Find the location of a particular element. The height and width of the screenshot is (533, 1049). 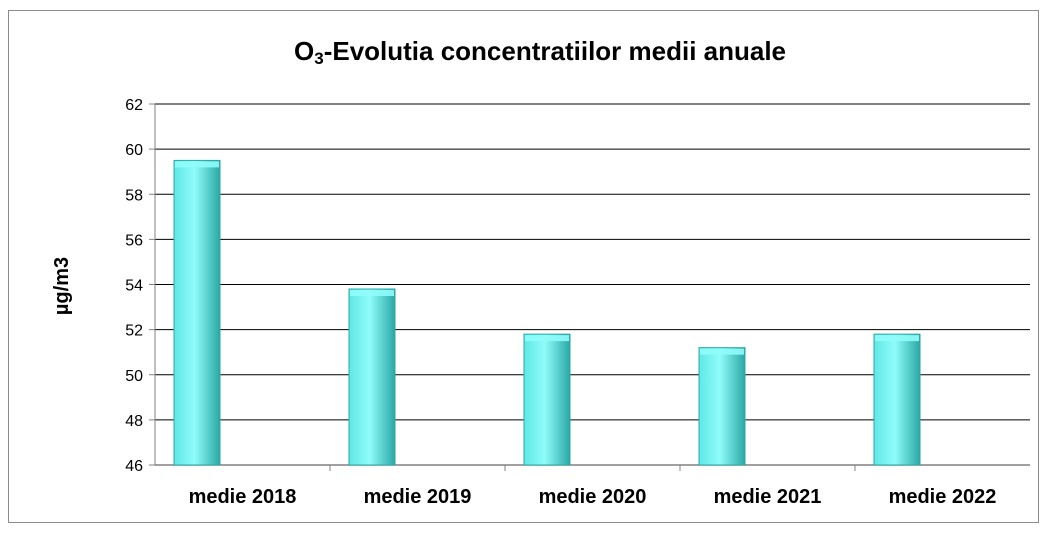

y-tick-label: 54 is located at coordinates (134, 286).